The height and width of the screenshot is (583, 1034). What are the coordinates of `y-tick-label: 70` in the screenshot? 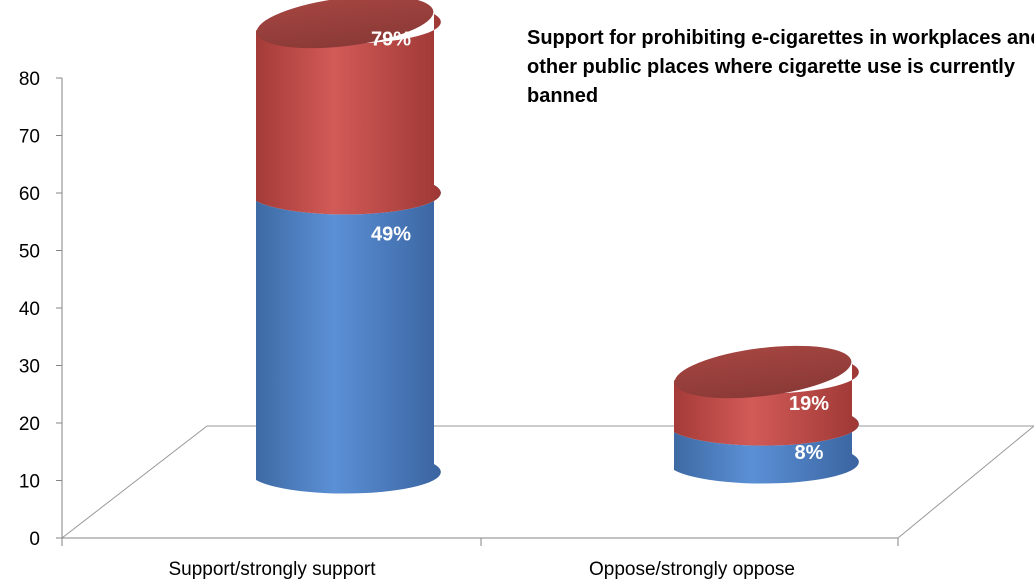 It's located at (29, 137).